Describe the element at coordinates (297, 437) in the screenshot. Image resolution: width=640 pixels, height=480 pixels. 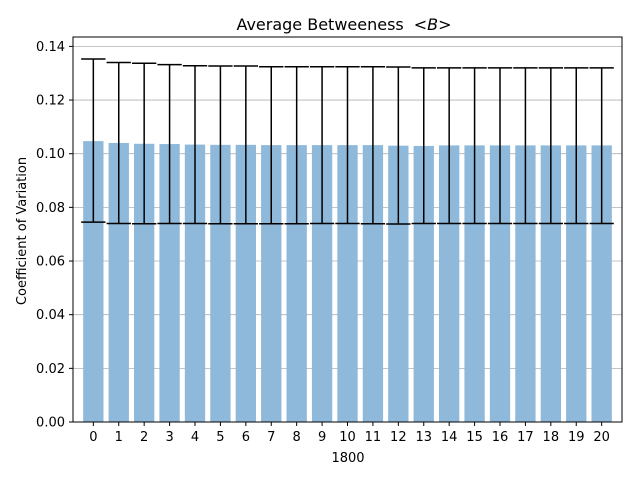
I see `x-tick-label: 8` at that location.